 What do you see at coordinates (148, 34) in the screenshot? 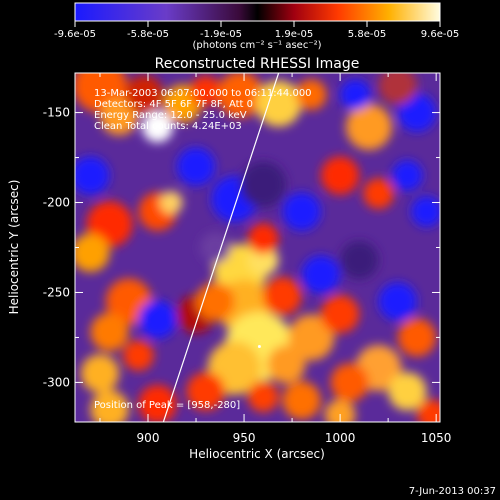
I see `colorbar-tick-label: -5.8e-05` at bounding box center [148, 34].